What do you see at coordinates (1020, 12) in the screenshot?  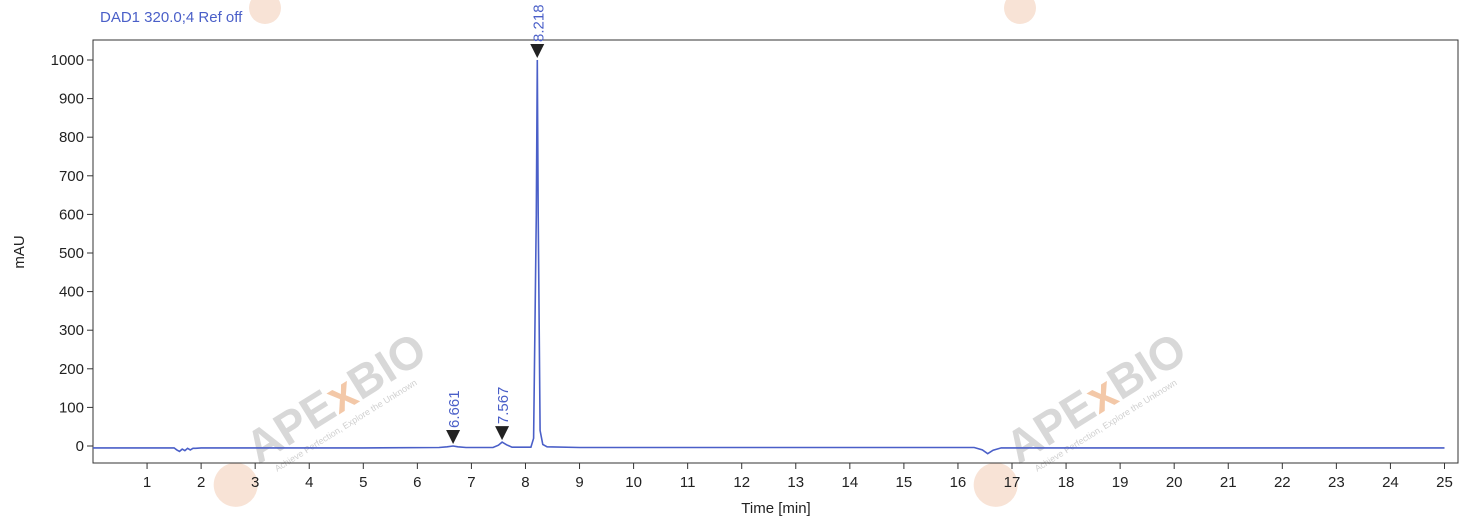 I see `watermark-top-right-logo-icon` at bounding box center [1020, 12].